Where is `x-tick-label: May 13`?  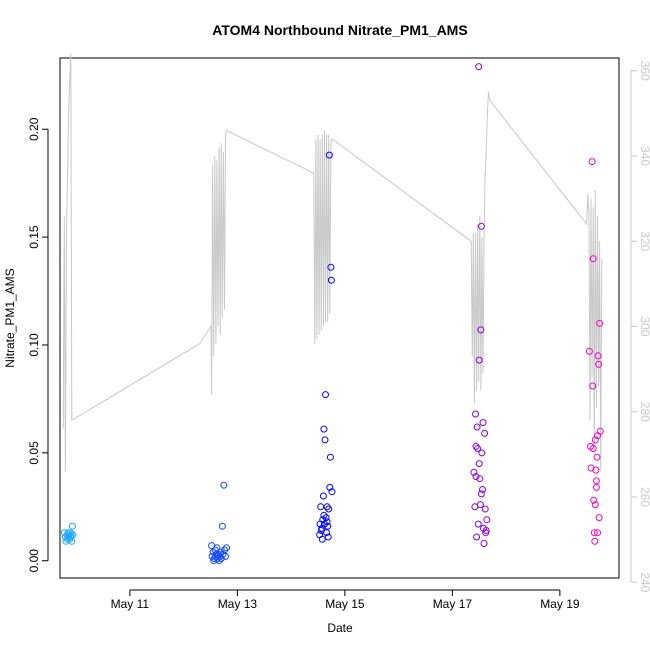
x-tick-label: May 13 is located at coordinates (238, 604).